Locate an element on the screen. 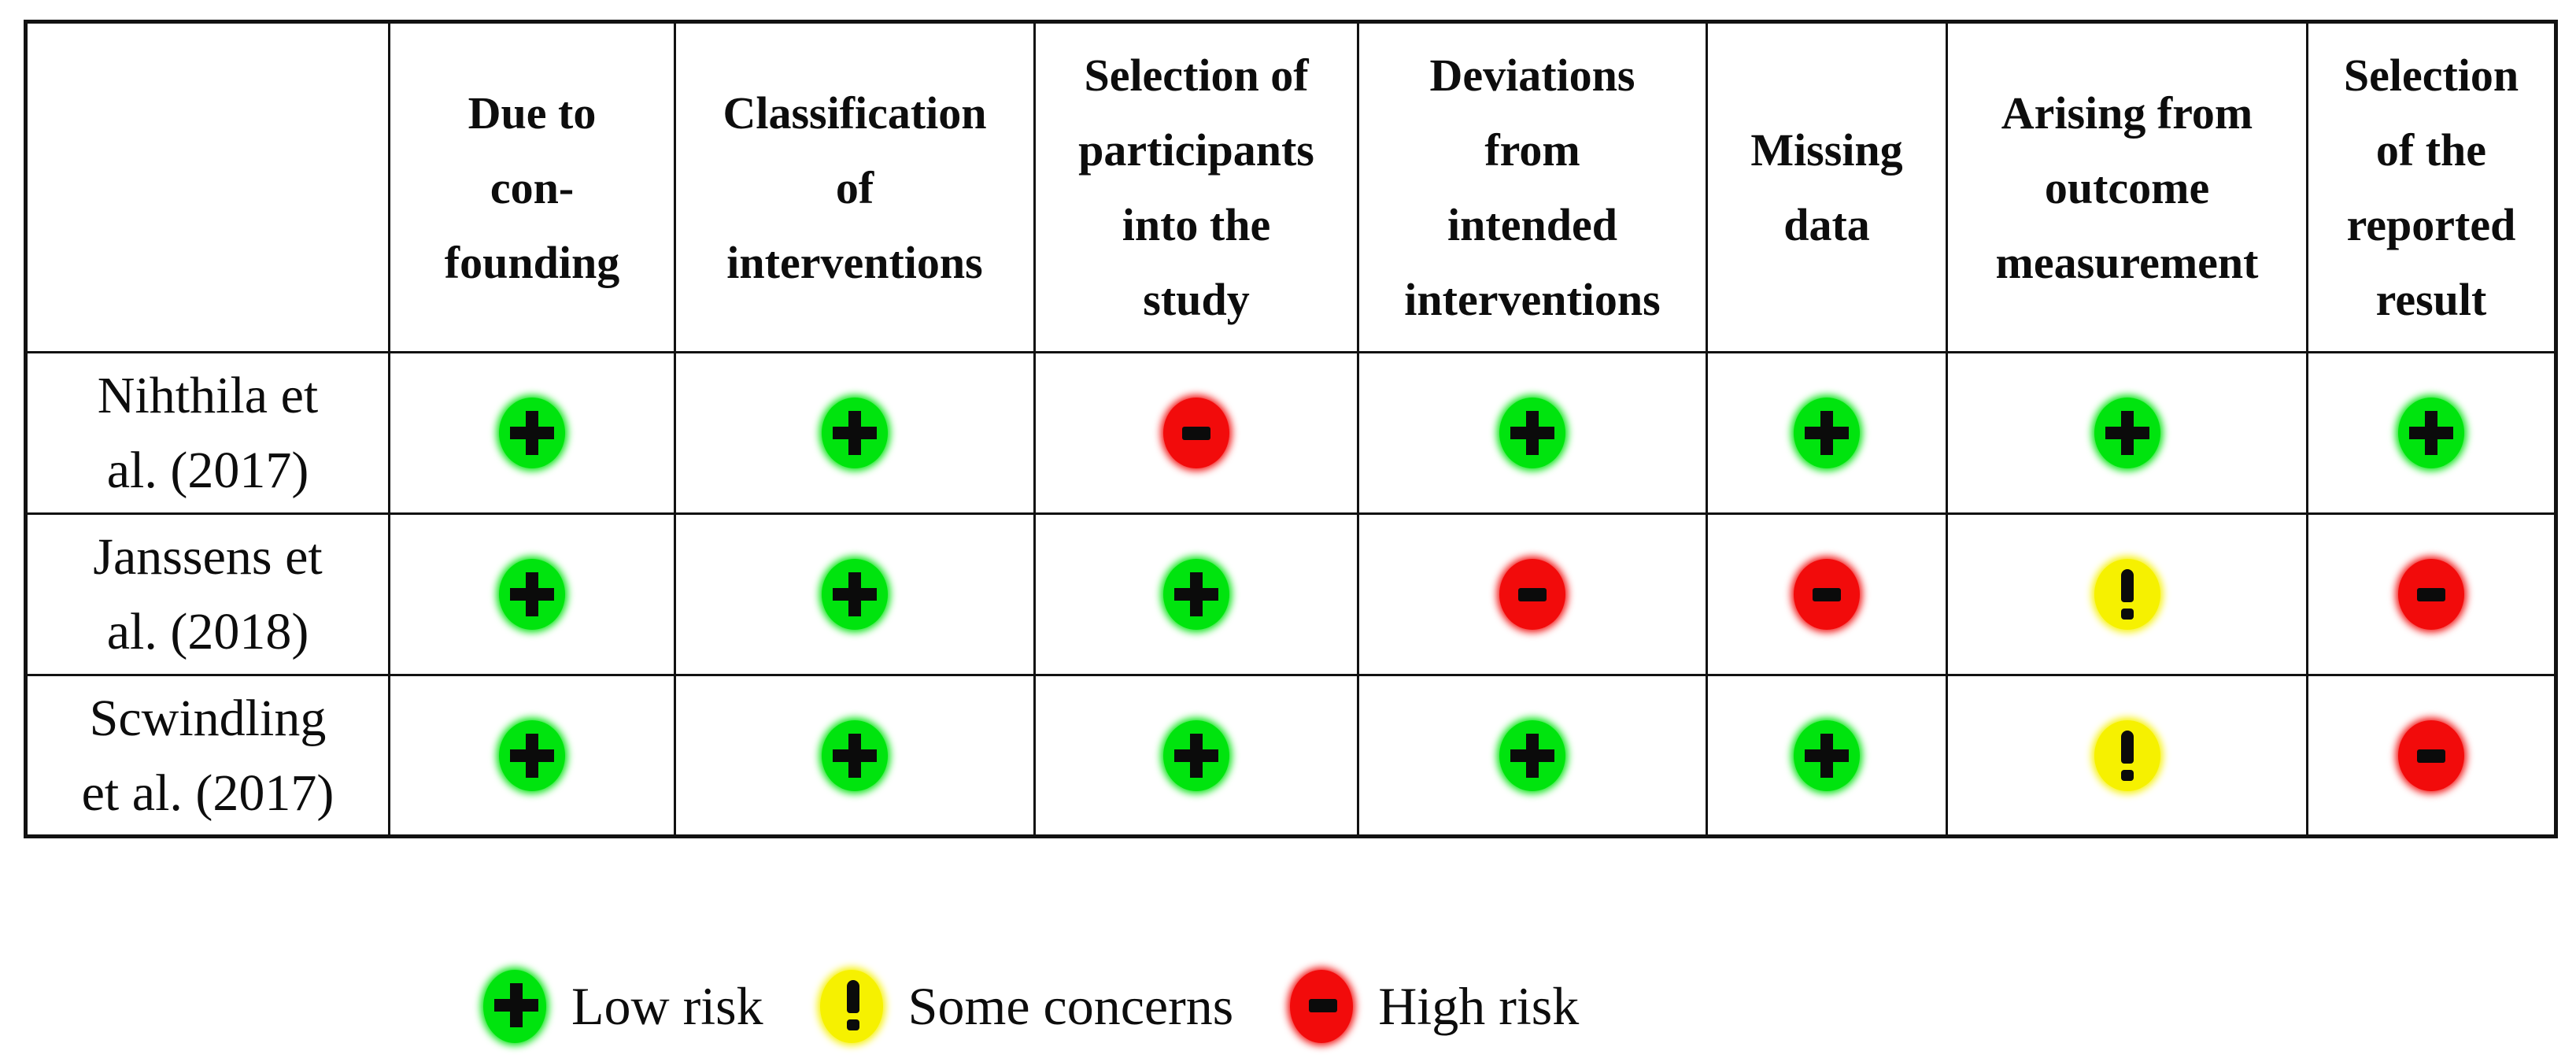  legend: Low risk Some concerns High risk is located at coordinates (1031, 1006).